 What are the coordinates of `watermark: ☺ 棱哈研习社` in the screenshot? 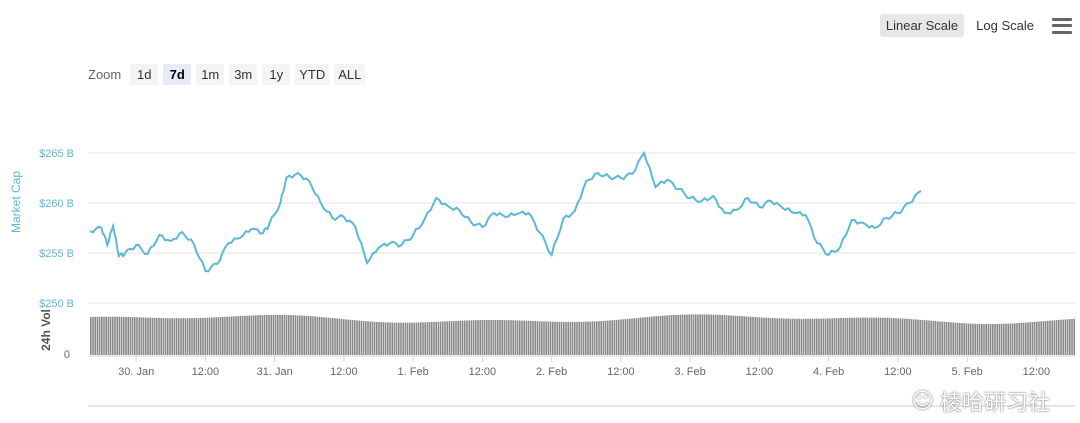 It's located at (980, 401).